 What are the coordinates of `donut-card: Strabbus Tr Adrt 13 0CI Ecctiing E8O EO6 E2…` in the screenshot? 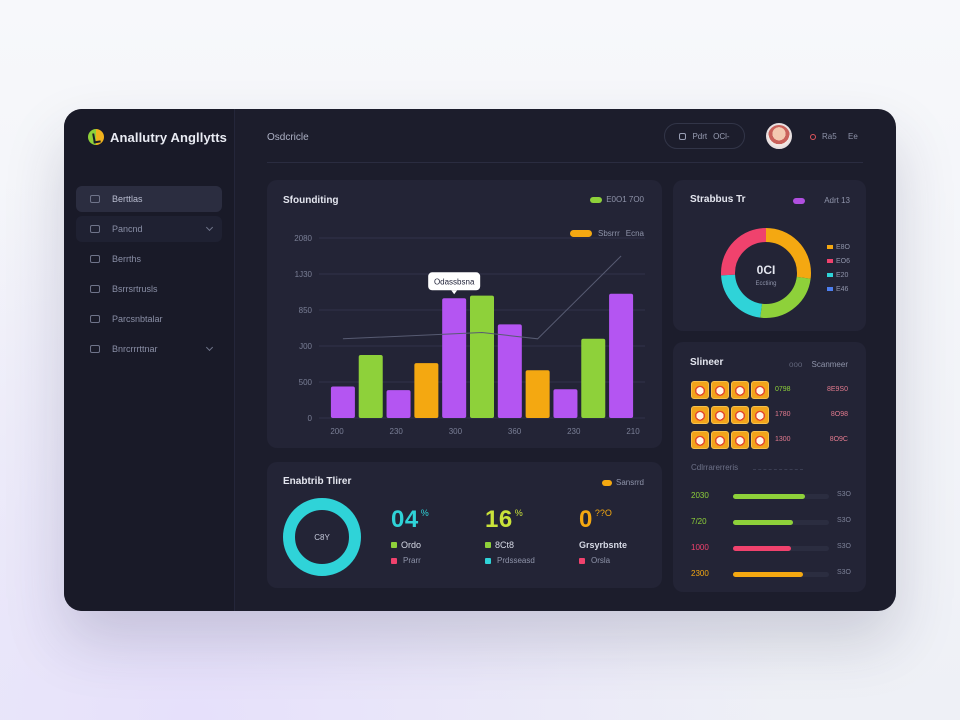 It's located at (769, 255).